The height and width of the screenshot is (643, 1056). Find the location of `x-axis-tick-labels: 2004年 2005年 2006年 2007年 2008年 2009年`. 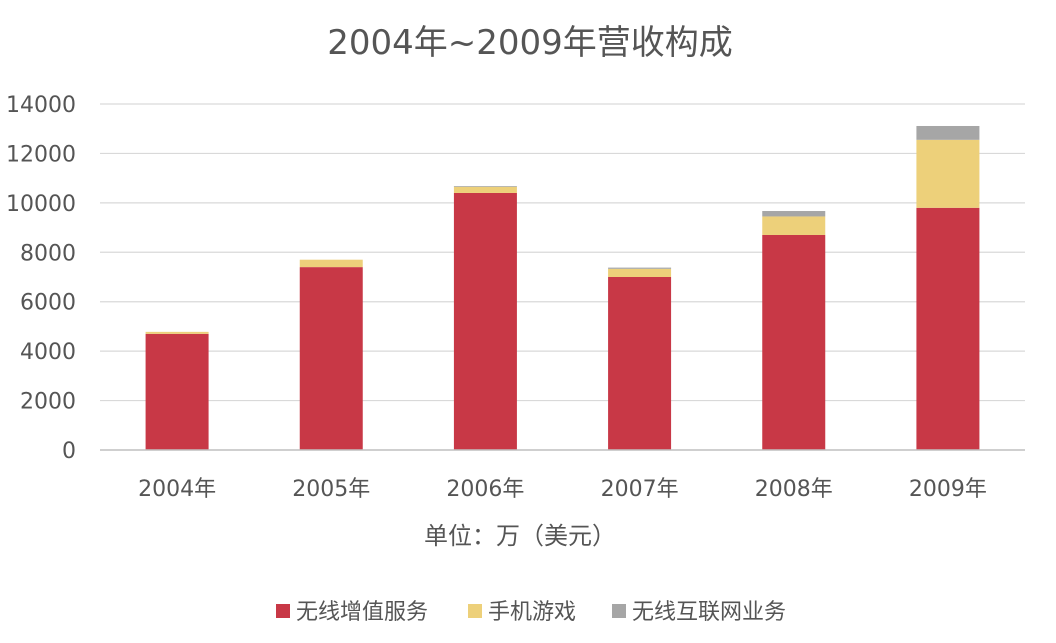

x-axis-tick-labels: 2004年 2005年 2006年 2007年 2008年 2009年 is located at coordinates (562, 489).